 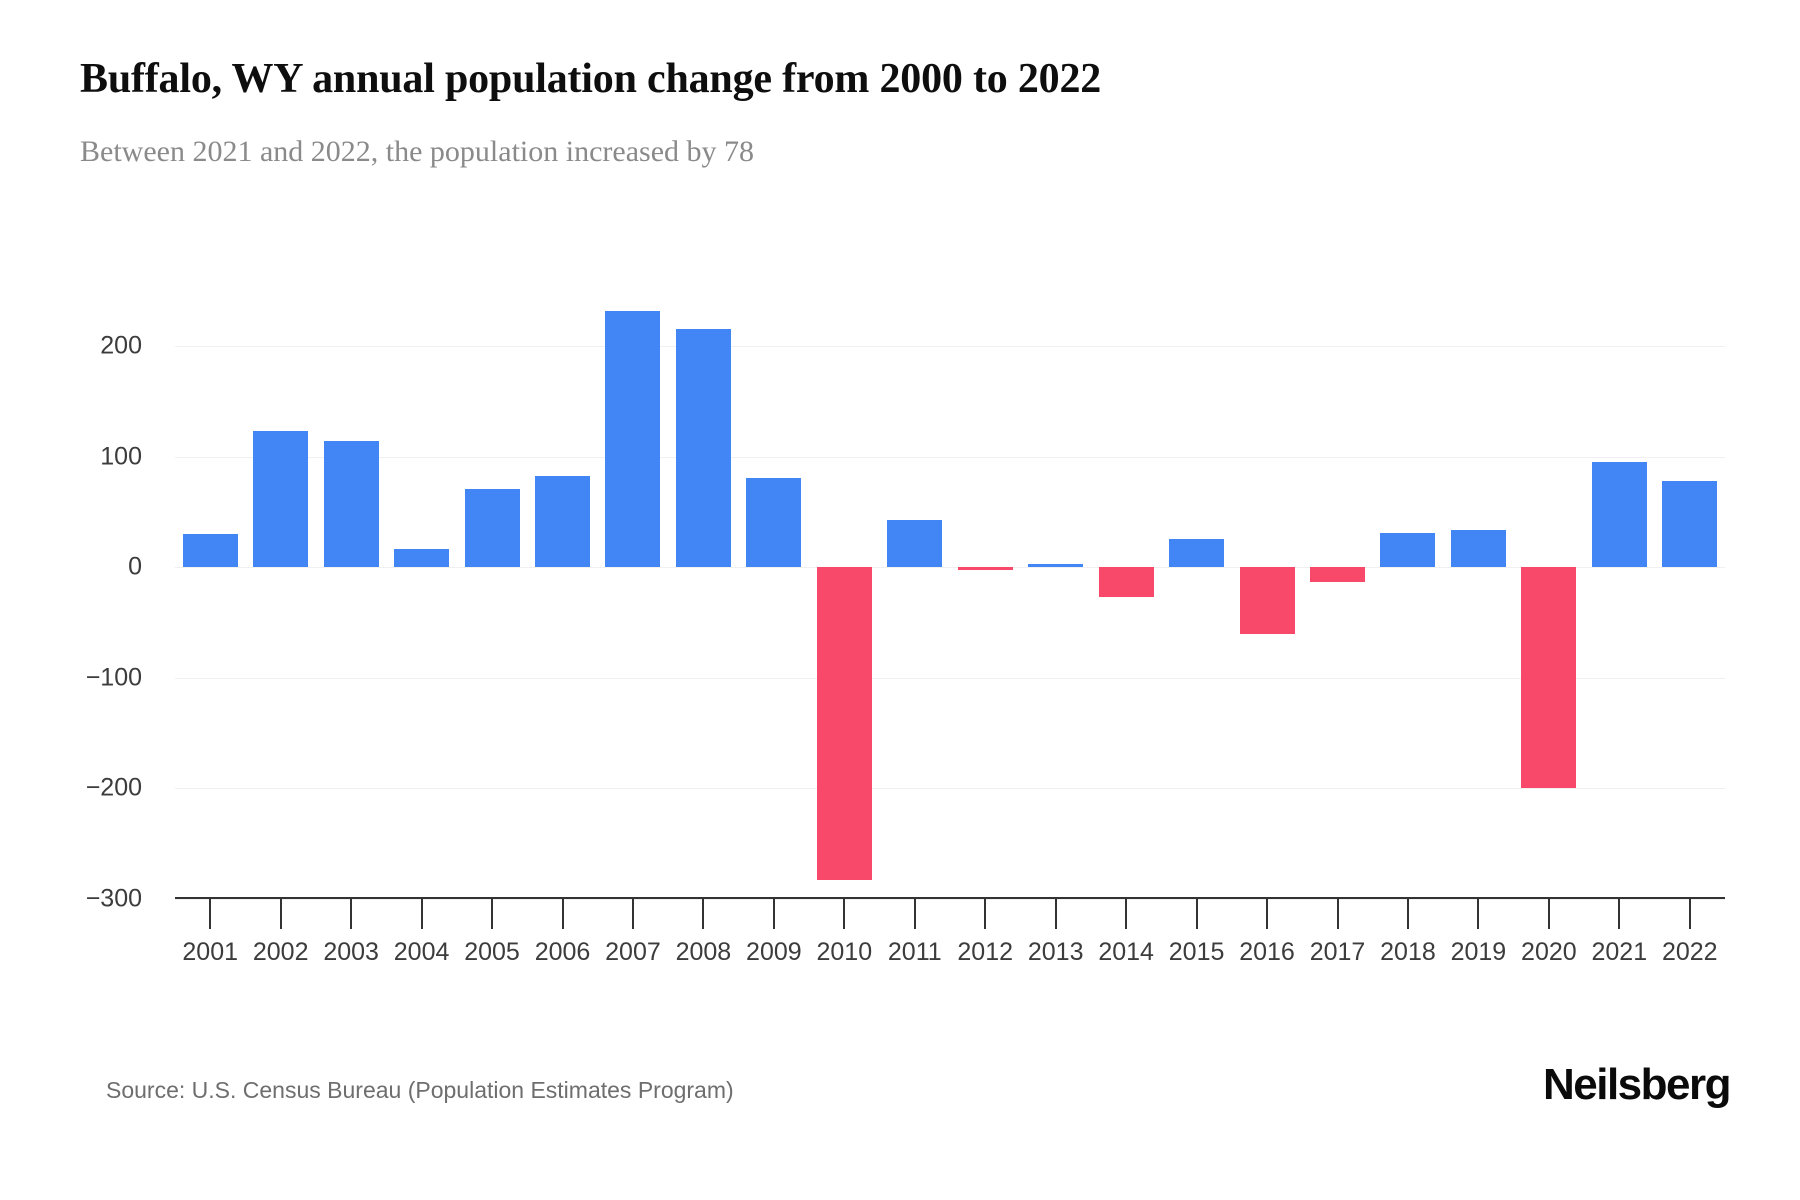 I want to click on bar-2017, so click(x=1337, y=574).